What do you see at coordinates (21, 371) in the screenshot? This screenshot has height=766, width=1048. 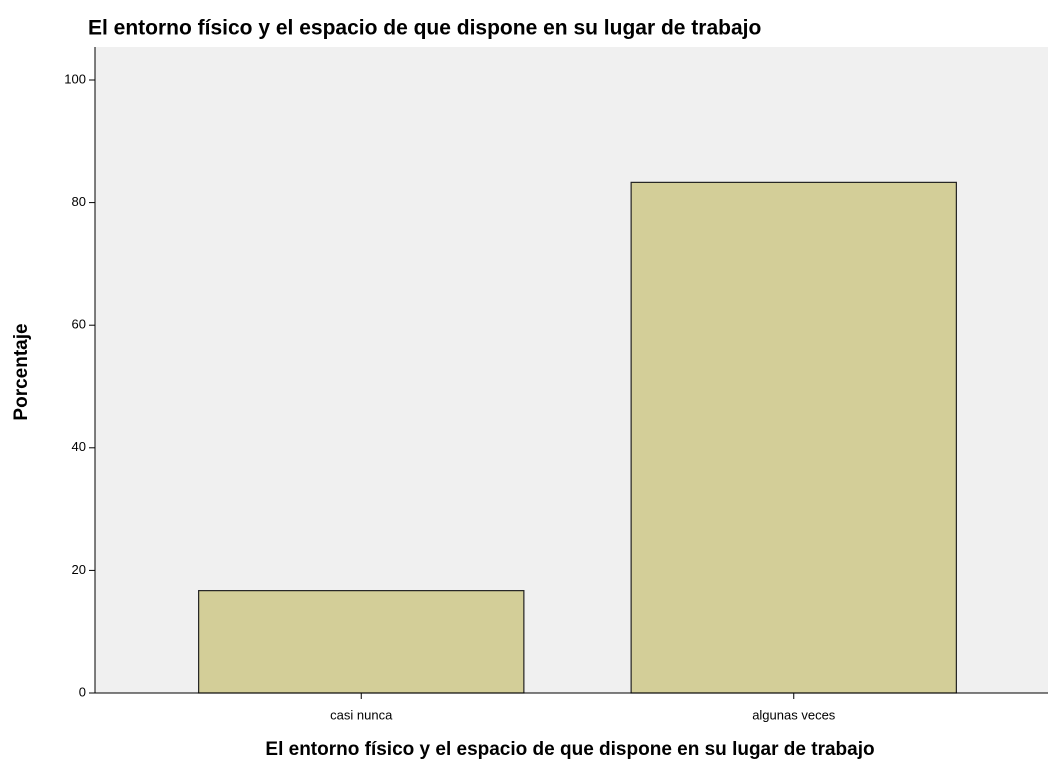 I see `y-axis-label: Porcentaje` at bounding box center [21, 371].